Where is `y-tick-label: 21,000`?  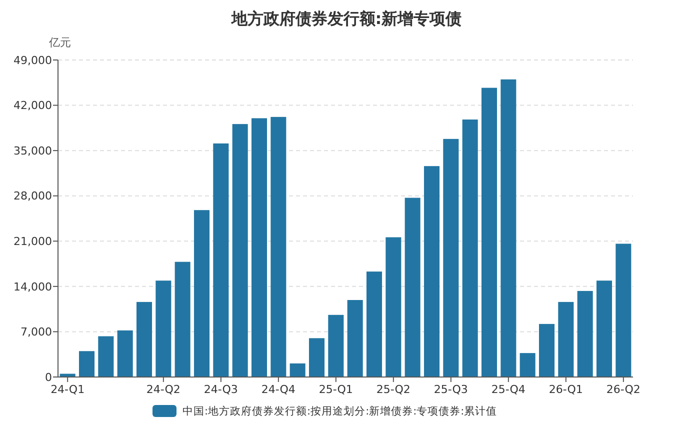
y-tick-label: 21,000 is located at coordinates (33, 241).